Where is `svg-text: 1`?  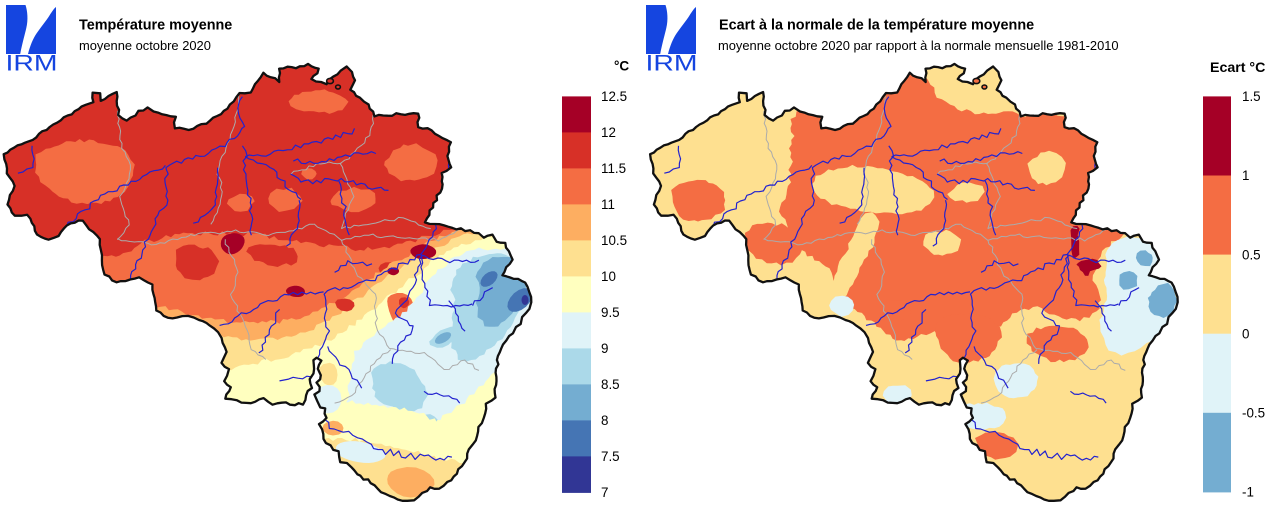
svg-text: 1 is located at coordinates (1245, 175).